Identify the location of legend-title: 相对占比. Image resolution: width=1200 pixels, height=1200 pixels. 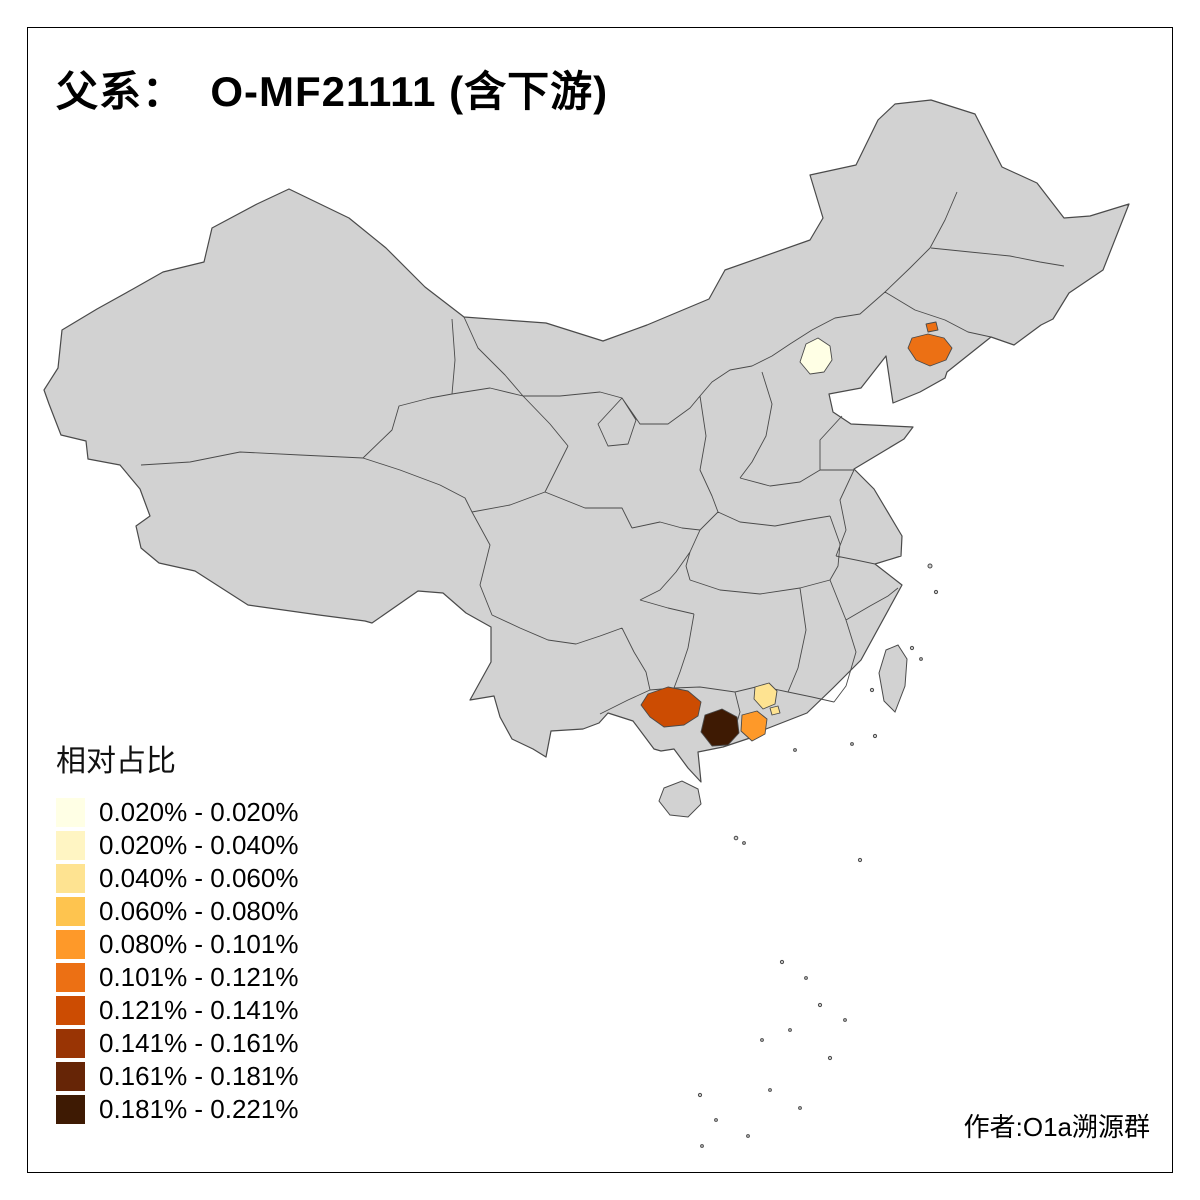
(116, 761).